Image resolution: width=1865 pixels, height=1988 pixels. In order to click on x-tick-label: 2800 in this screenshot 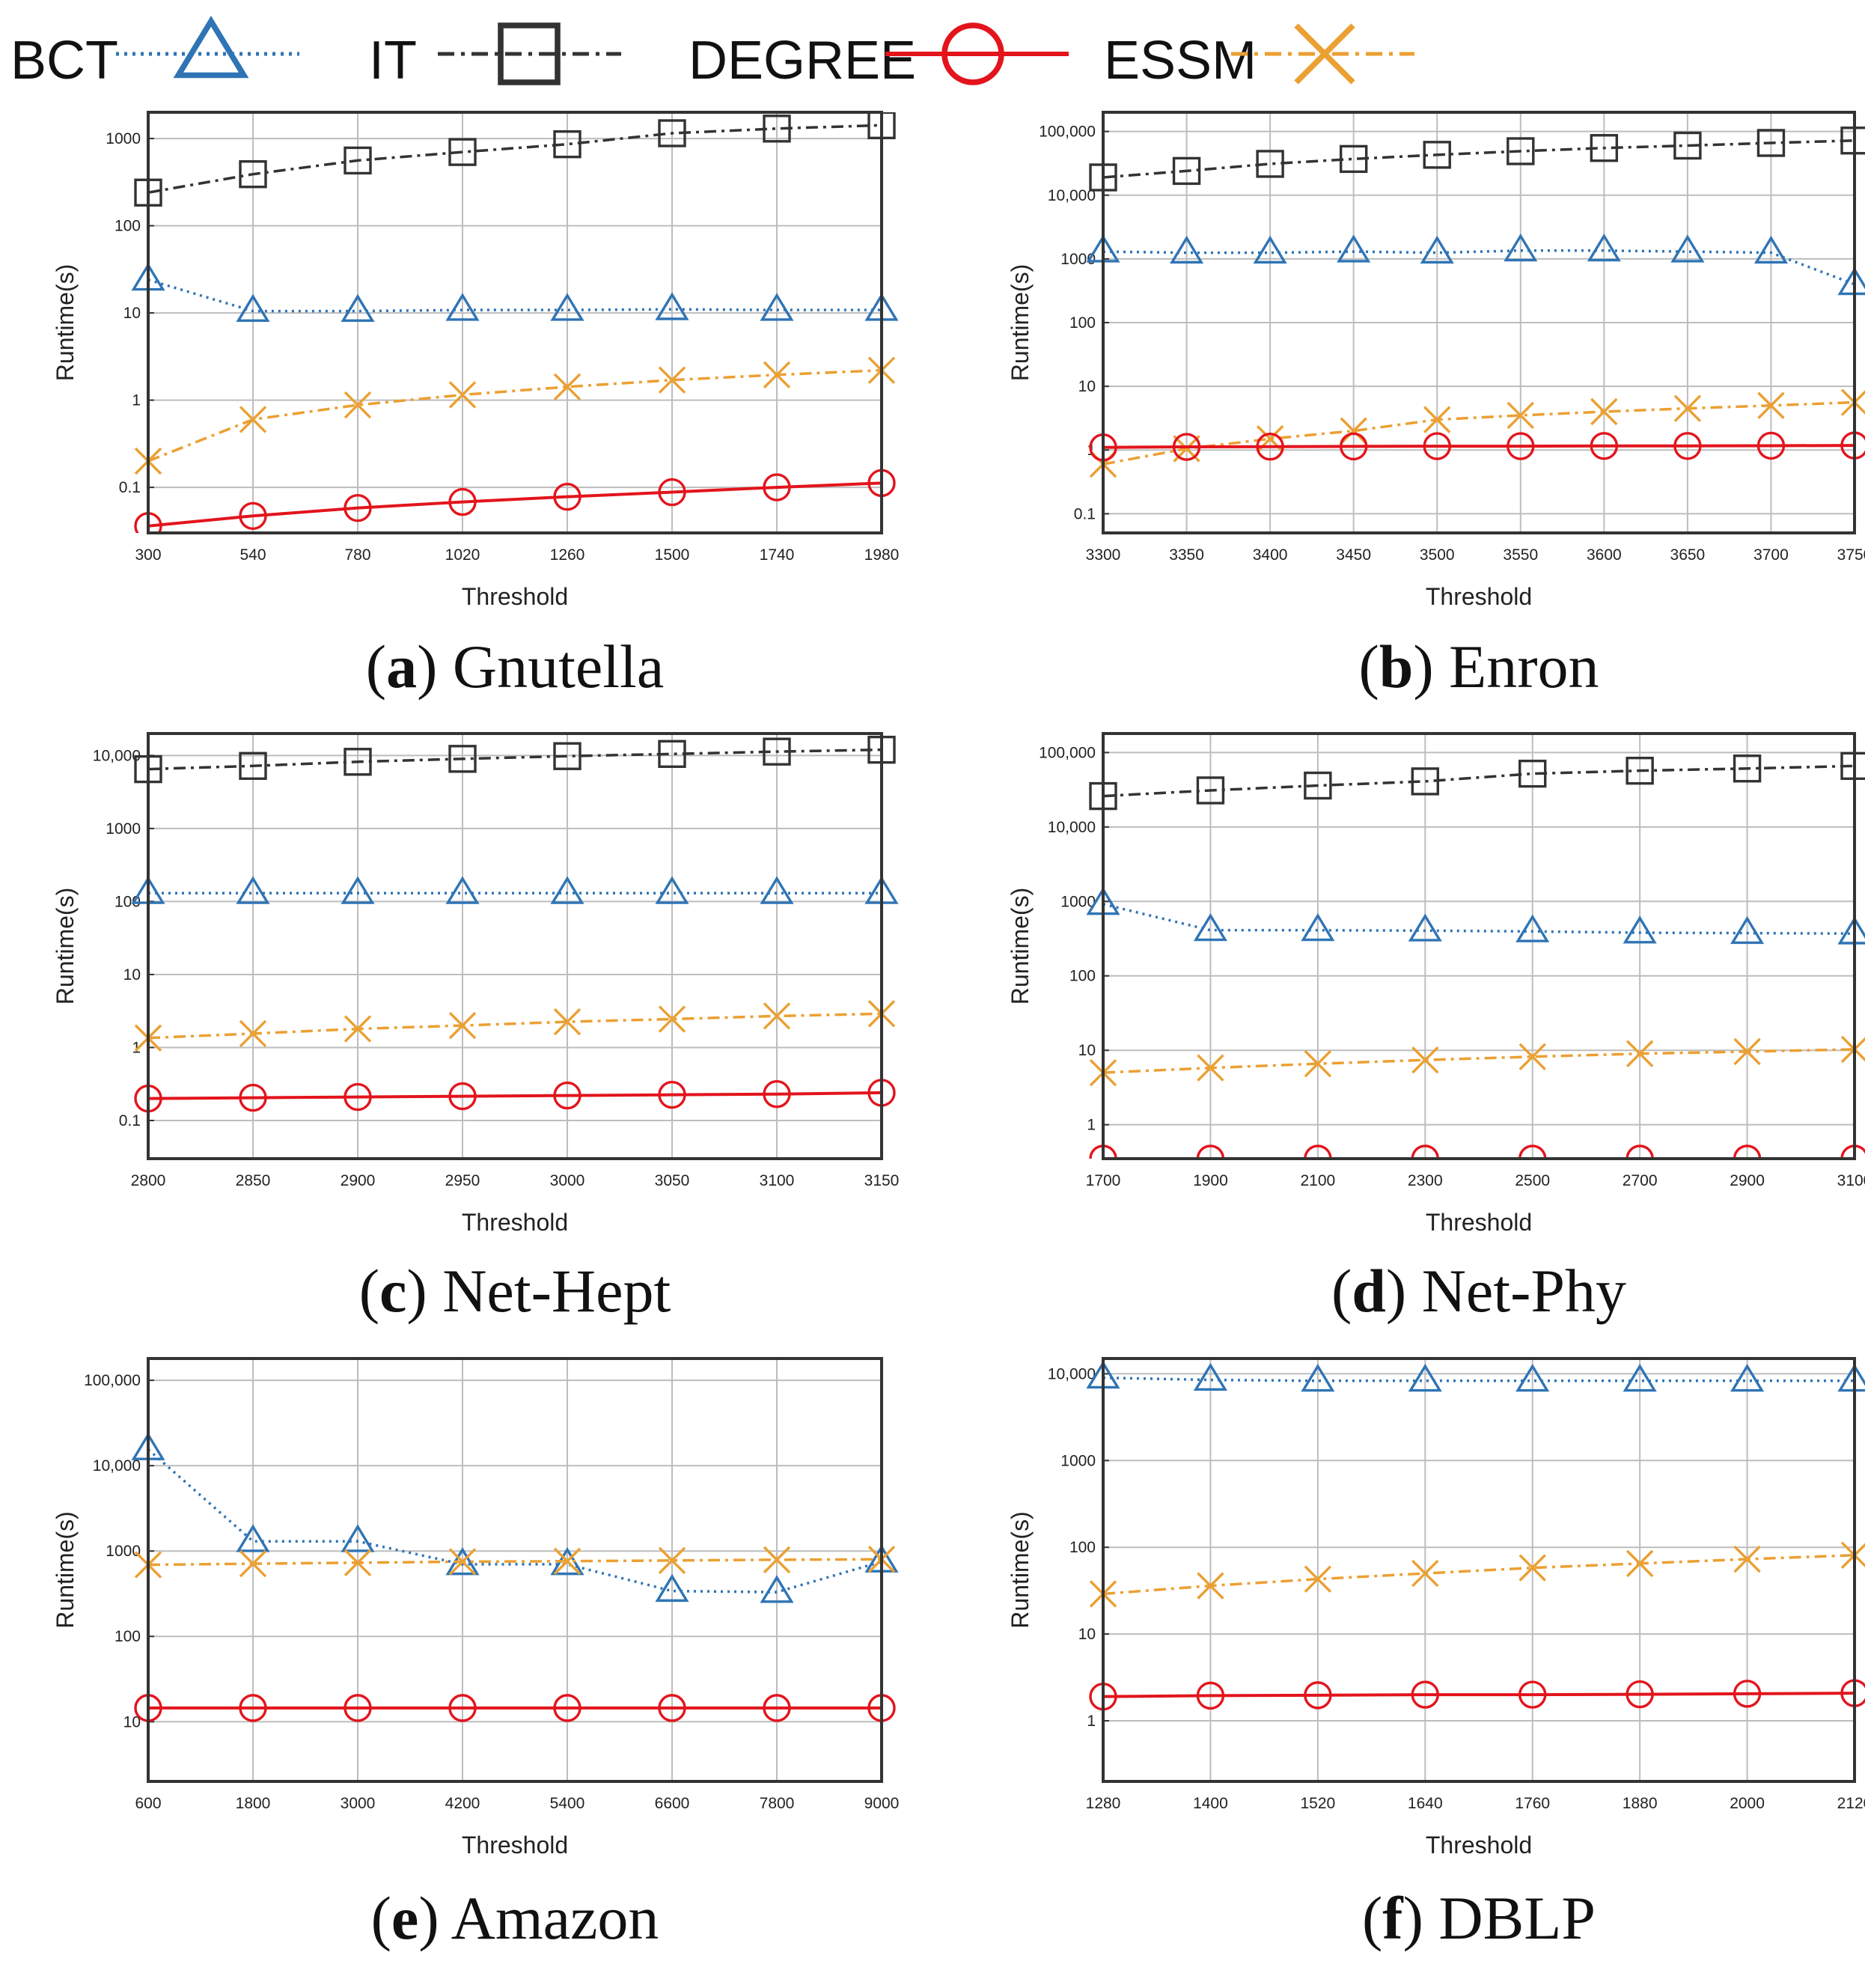, I will do `click(148, 1180)`.